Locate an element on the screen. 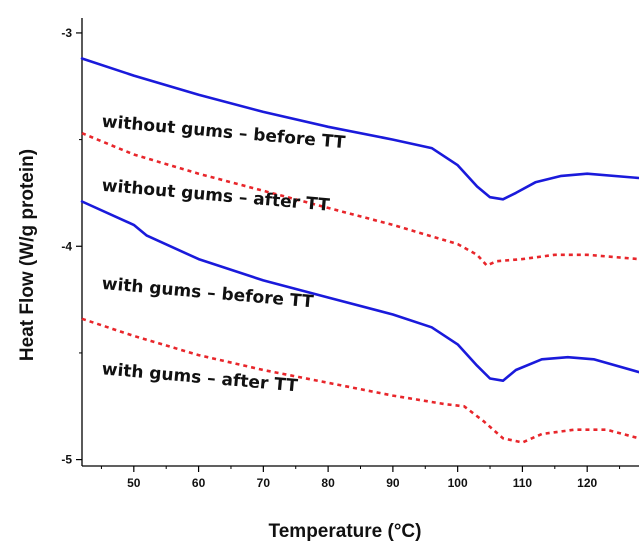  y-tick-label: -5 is located at coordinates (66, 460).